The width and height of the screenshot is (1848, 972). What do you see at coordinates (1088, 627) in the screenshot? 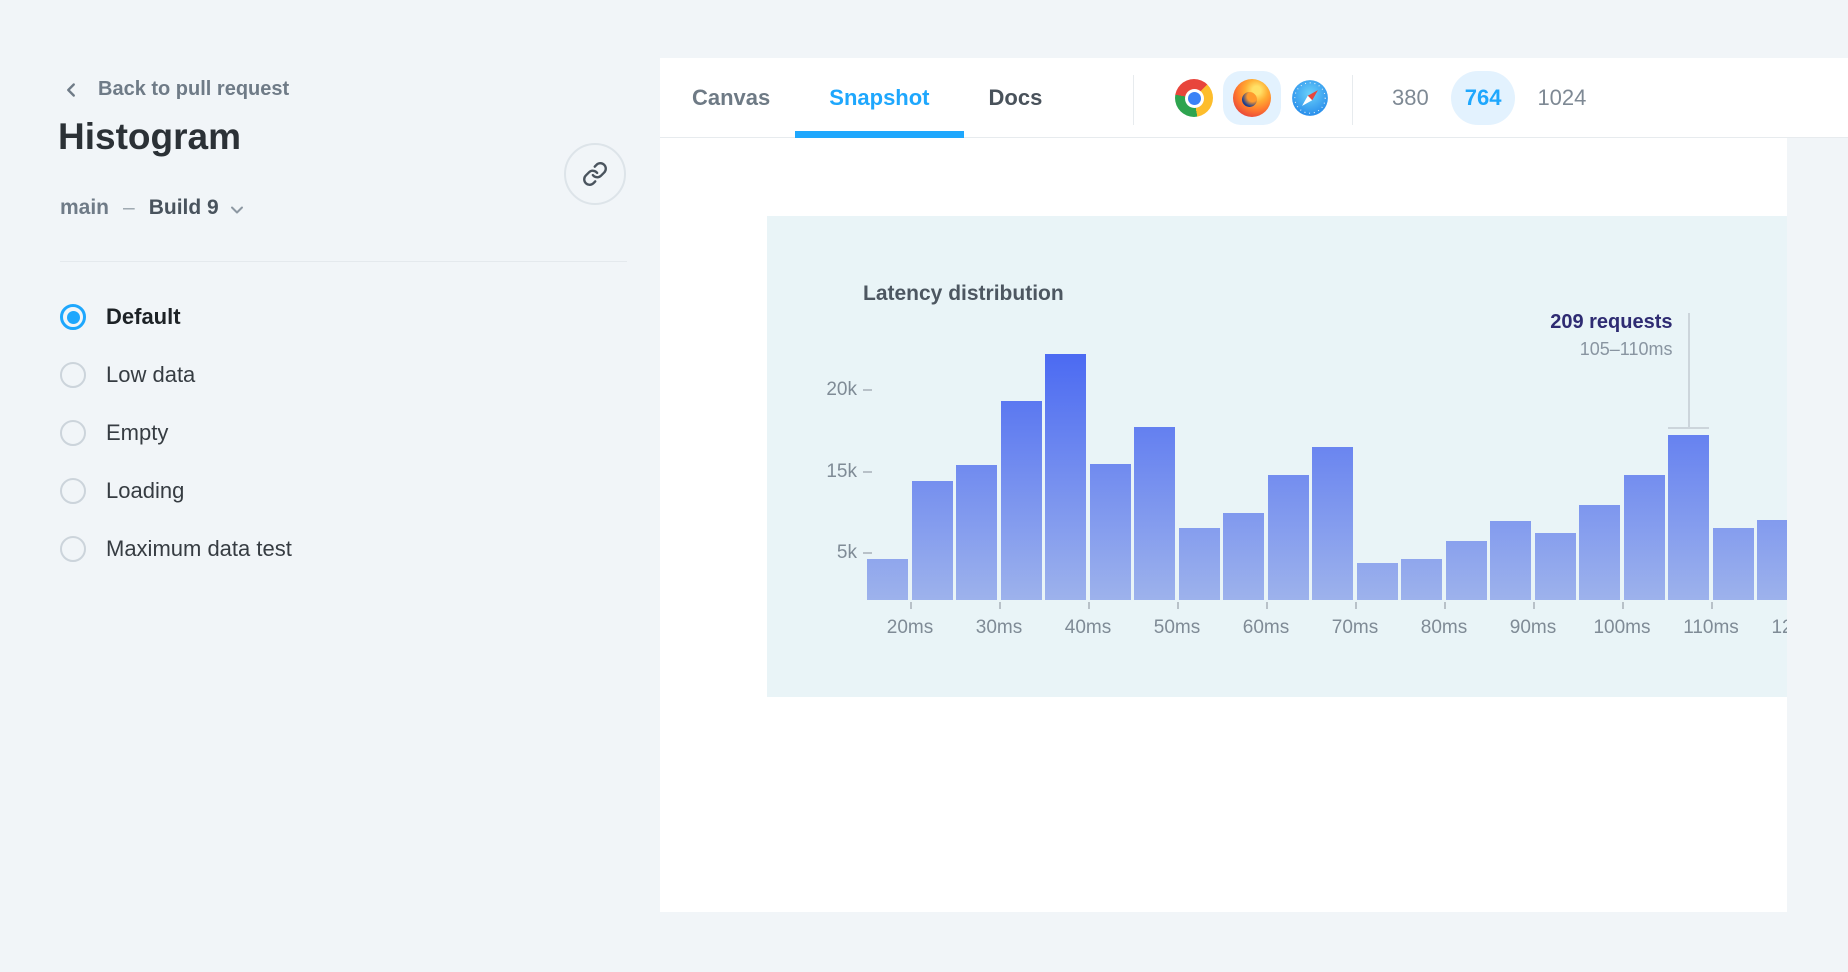
I see `x-axis-tick-label: 40ms` at bounding box center [1088, 627].